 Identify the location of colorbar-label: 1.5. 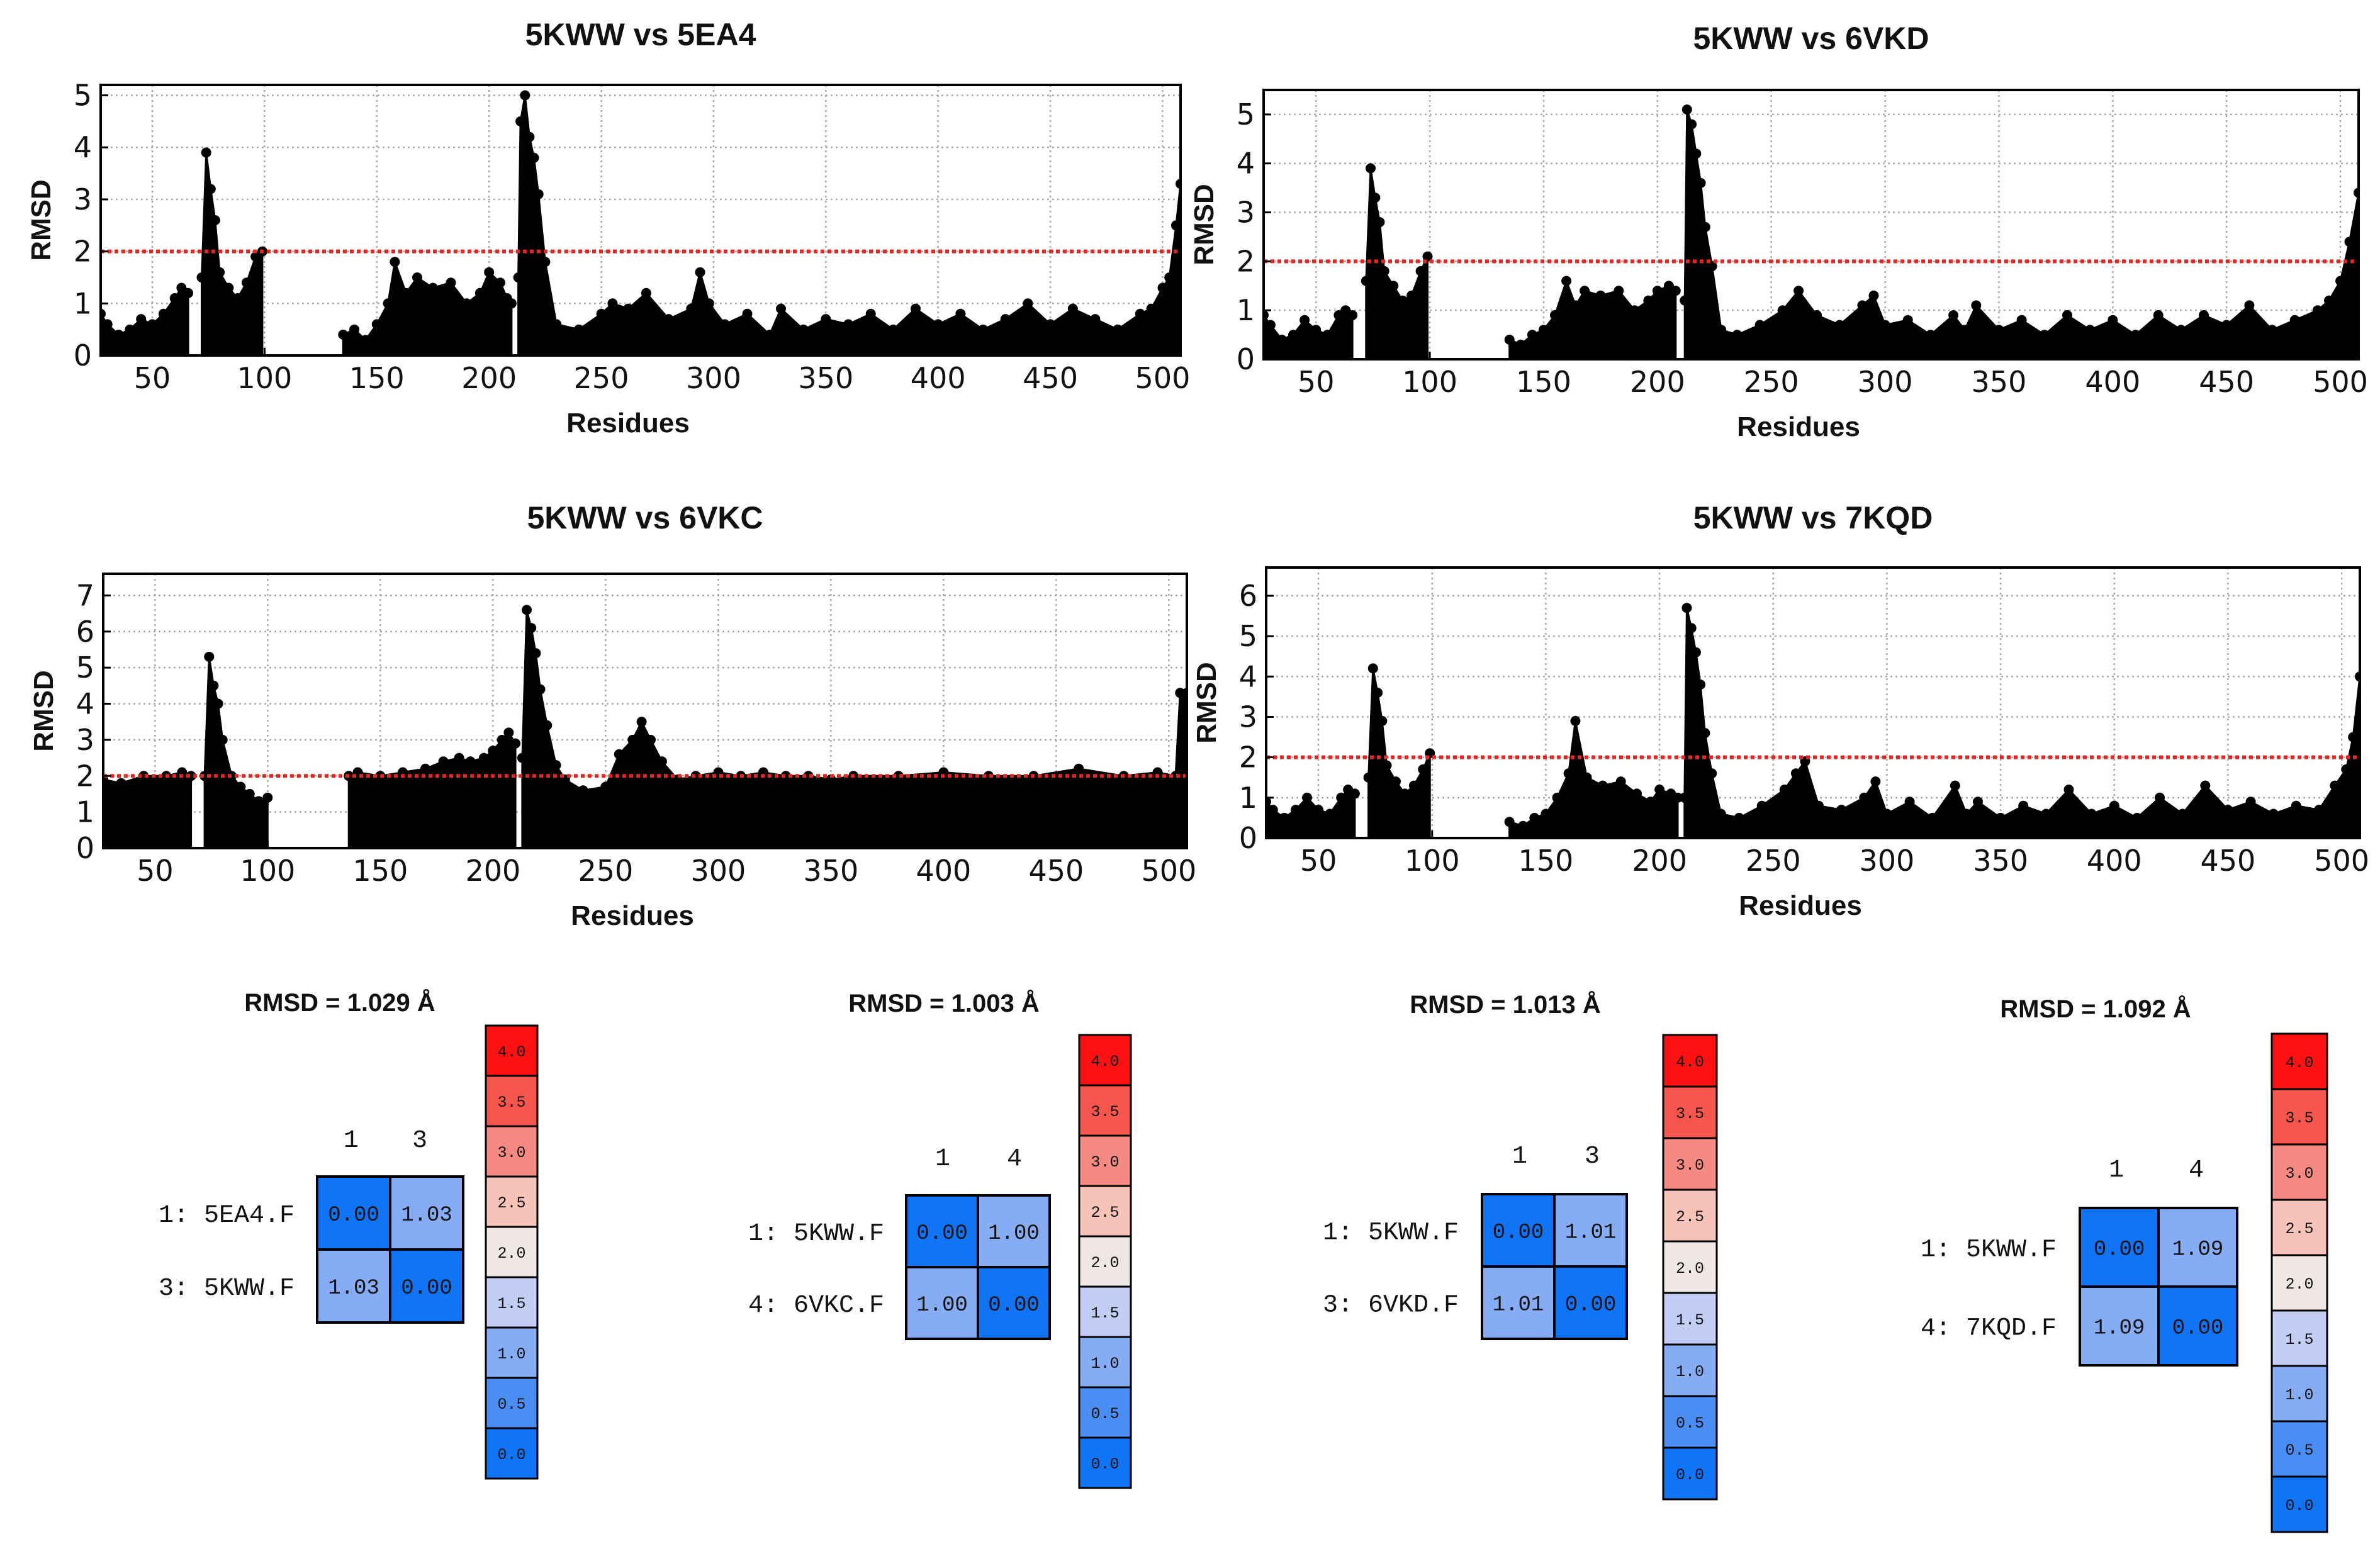
(511, 1304).